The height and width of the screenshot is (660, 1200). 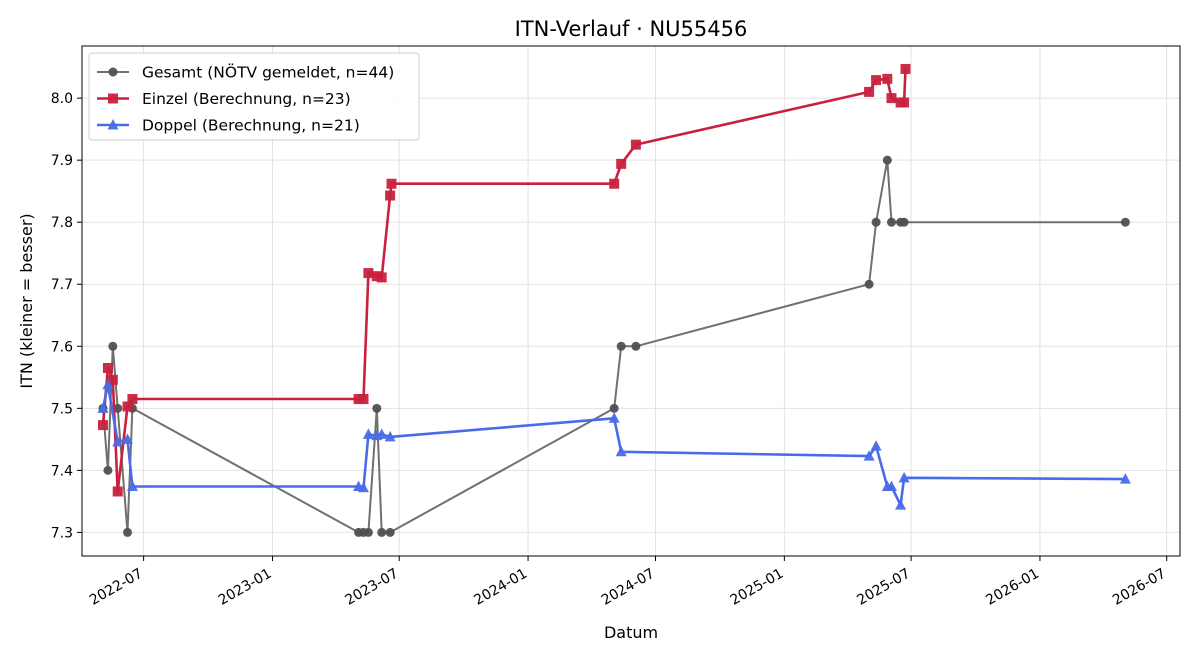 I want to click on x-tick-label: 2026-07, so click(x=1139, y=587).